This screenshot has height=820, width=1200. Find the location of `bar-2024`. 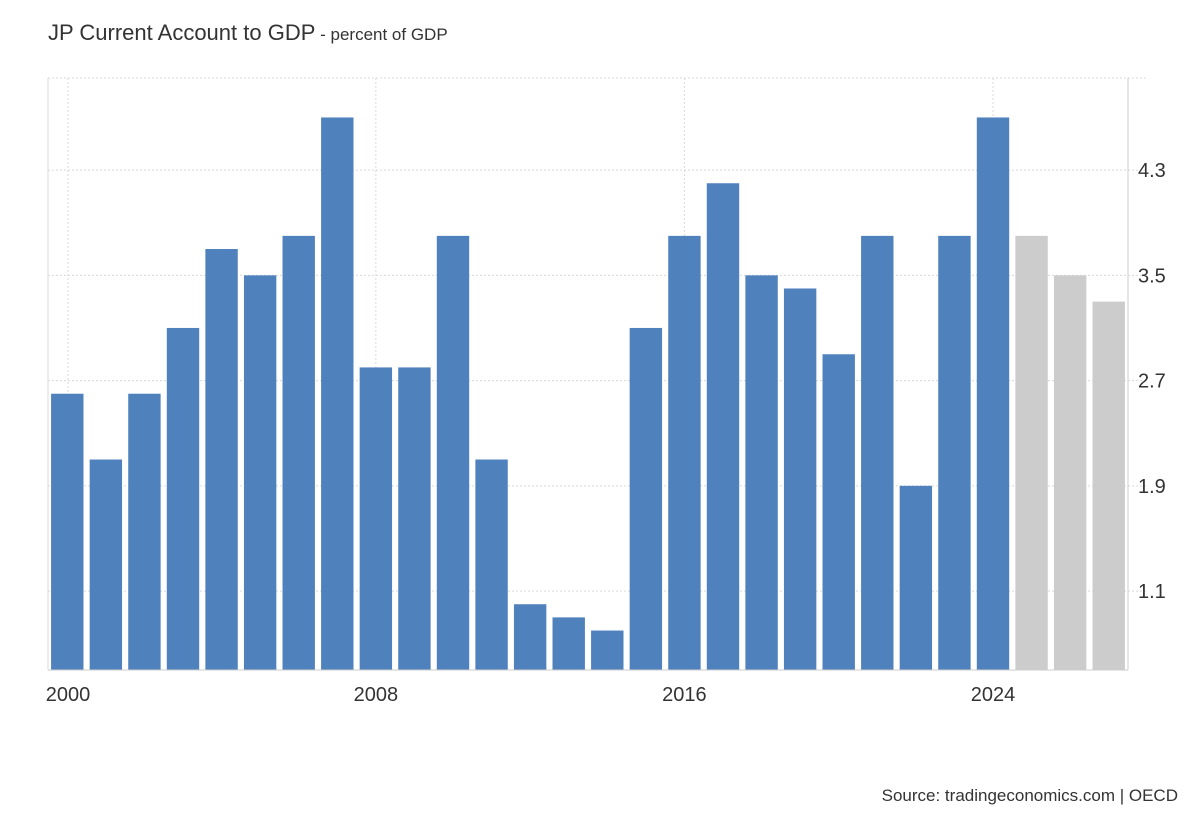

bar-2024 is located at coordinates (993, 393).